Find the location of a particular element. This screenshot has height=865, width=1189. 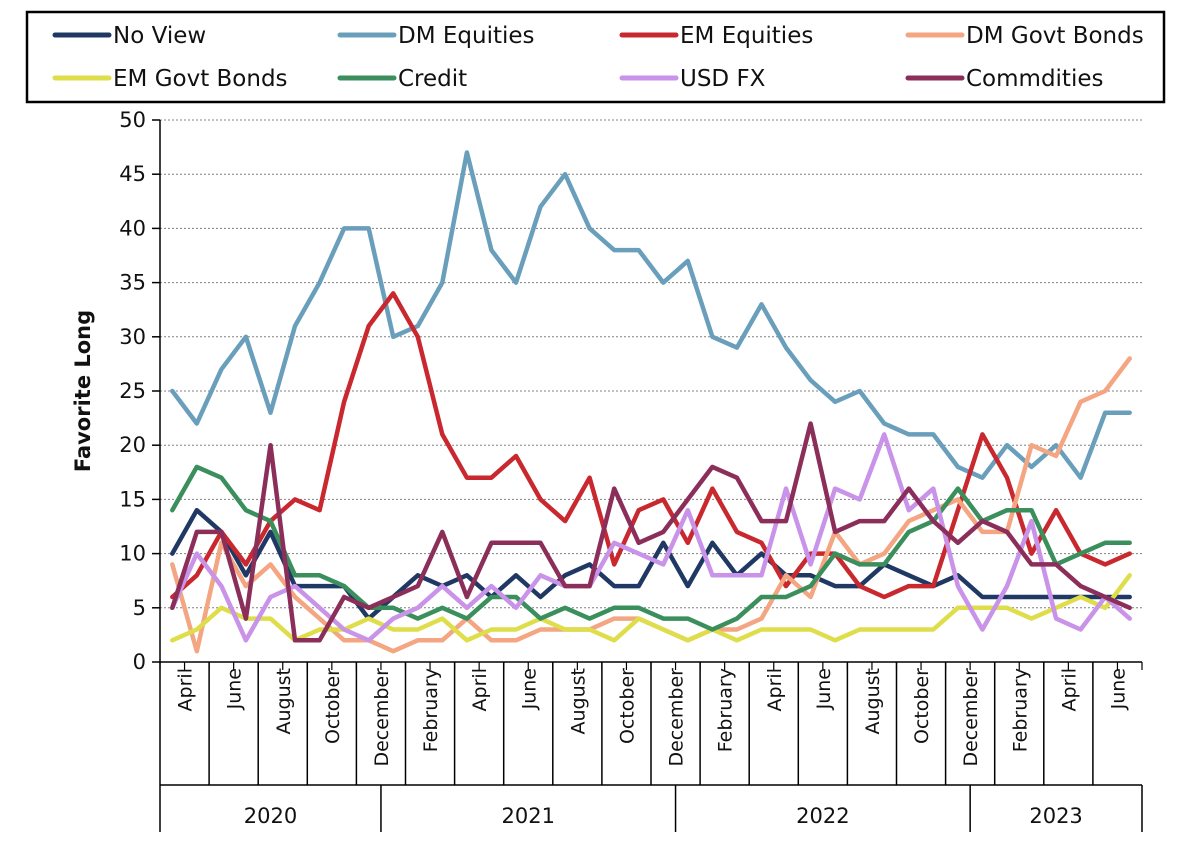

legend-label: EM Govt Bonds is located at coordinates (200, 79).